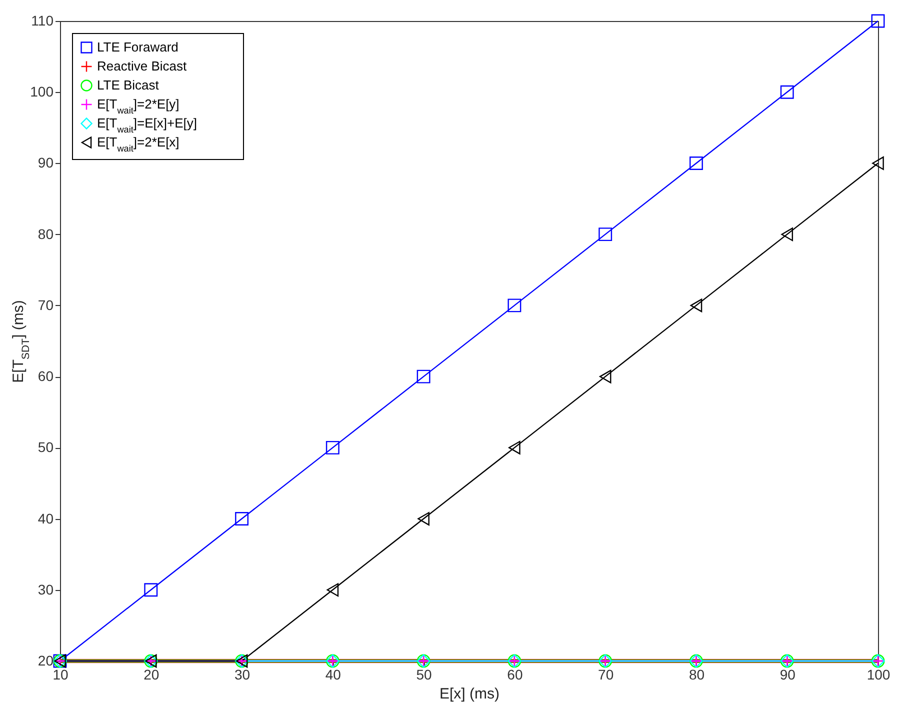 The width and height of the screenshot is (899, 708). I want to click on x-tick-label: 20, so click(152, 674).